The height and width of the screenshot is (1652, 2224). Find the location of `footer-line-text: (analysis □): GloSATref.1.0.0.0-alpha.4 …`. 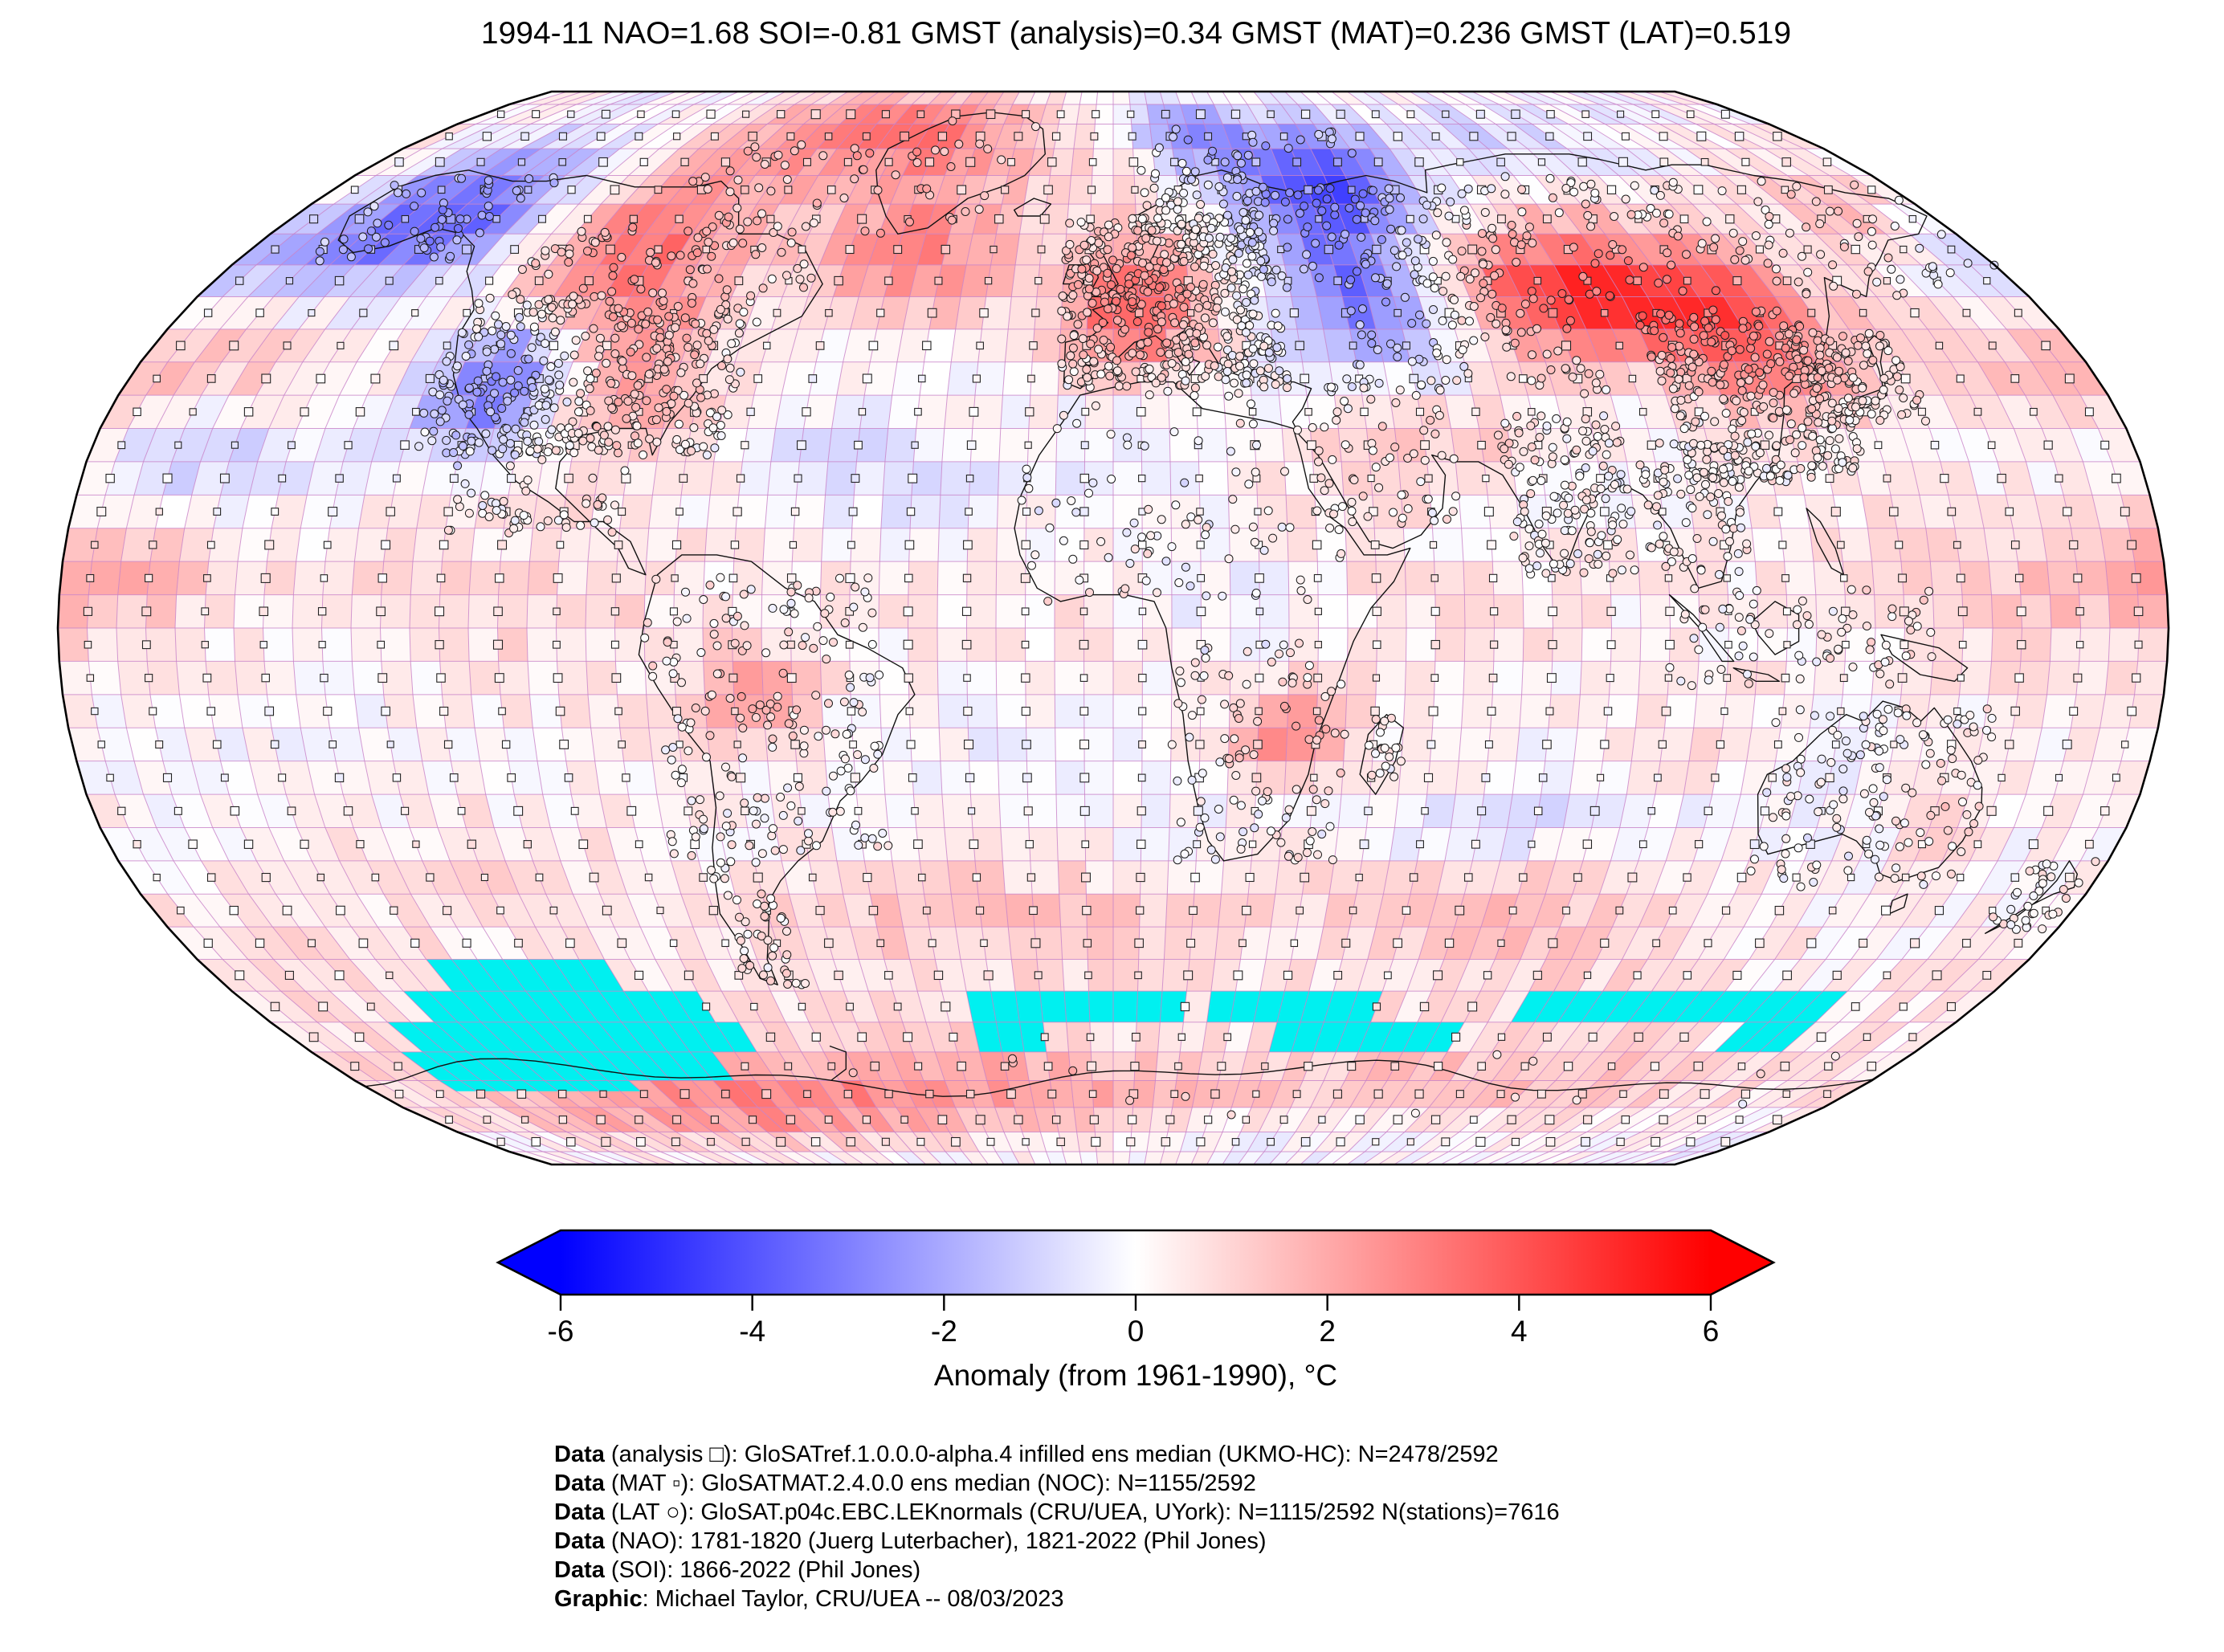

footer-line-text: (analysis □): GloSATref.1.0.0.0-alpha.4 … is located at coordinates (1052, 1454).